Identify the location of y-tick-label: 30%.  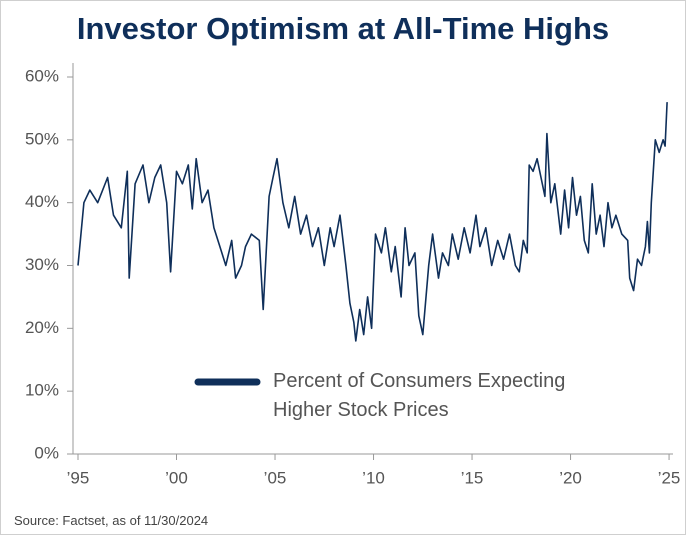
(42, 264).